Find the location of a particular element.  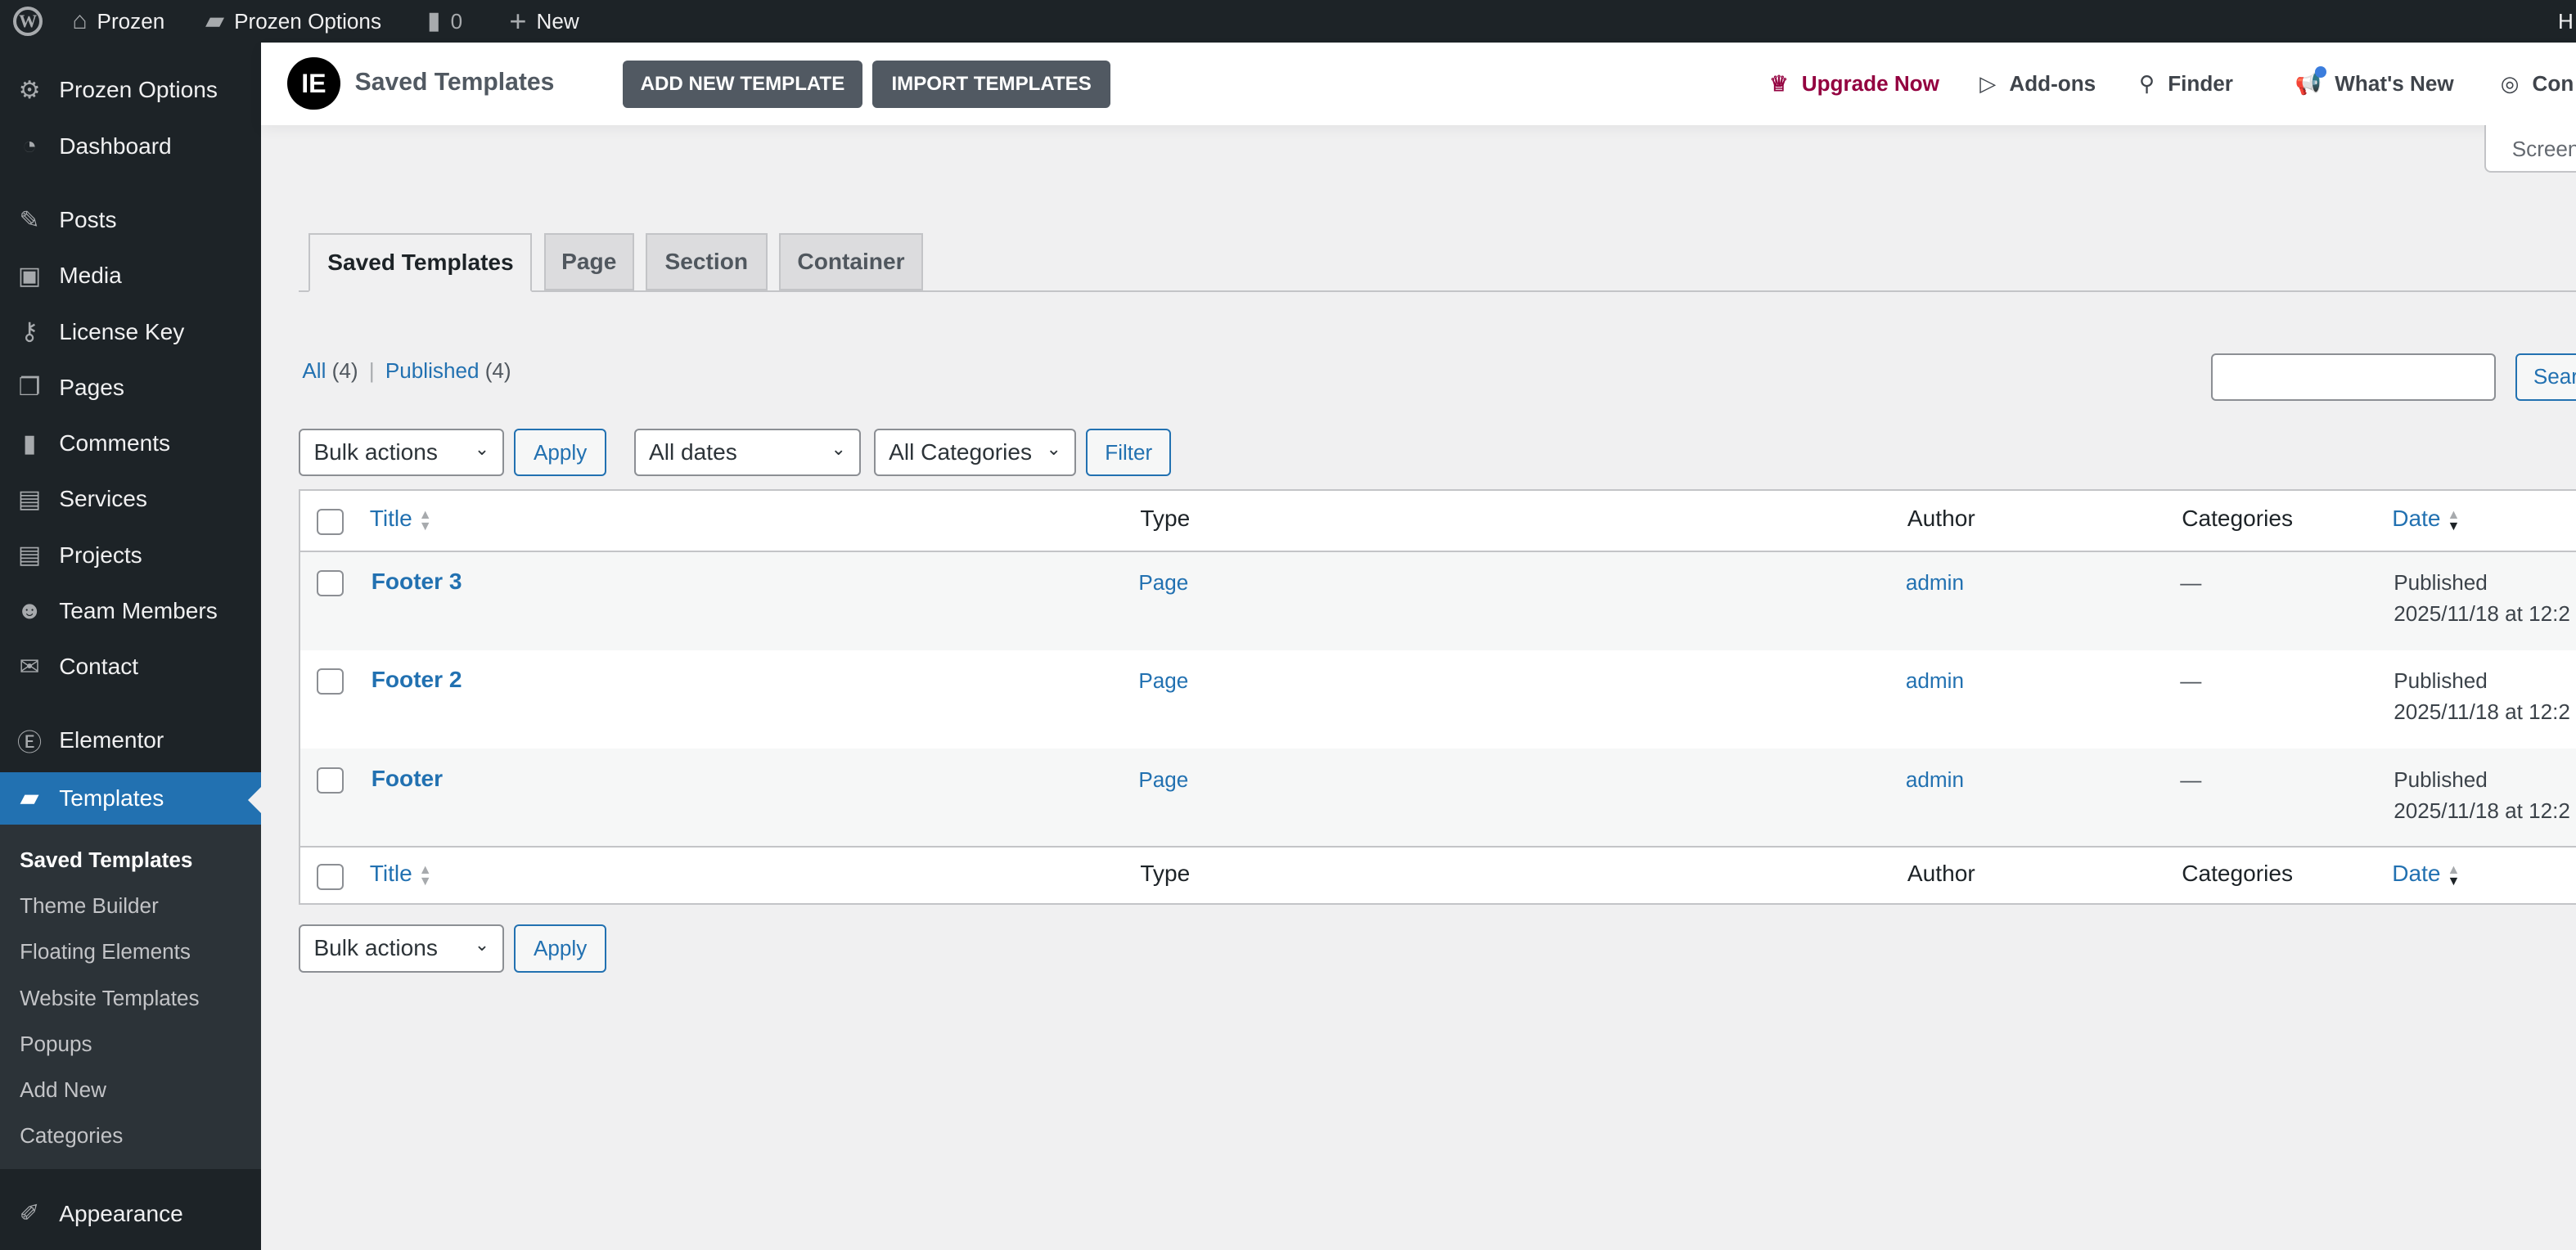

table-divider is located at coordinates (1438, 846).